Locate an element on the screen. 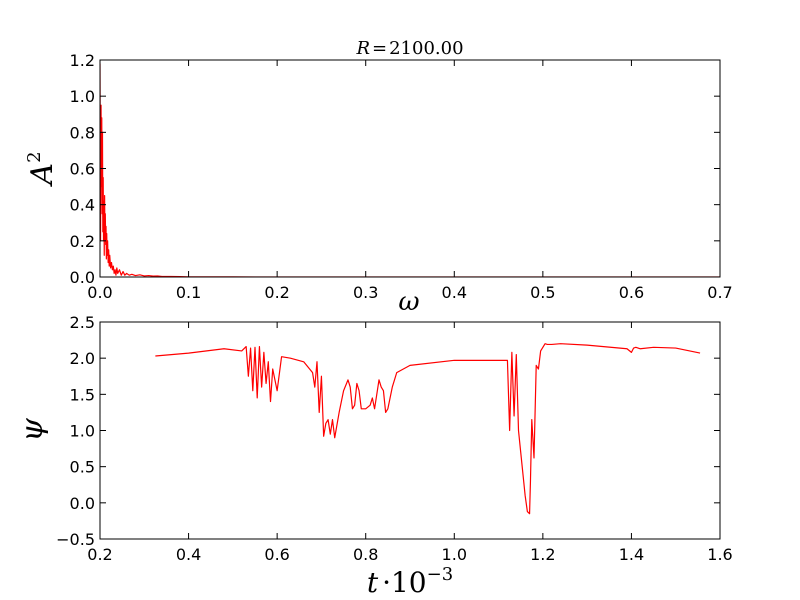 This screenshot has height=600, width=800. x-tick-label: 0.7 is located at coordinates (719, 292).